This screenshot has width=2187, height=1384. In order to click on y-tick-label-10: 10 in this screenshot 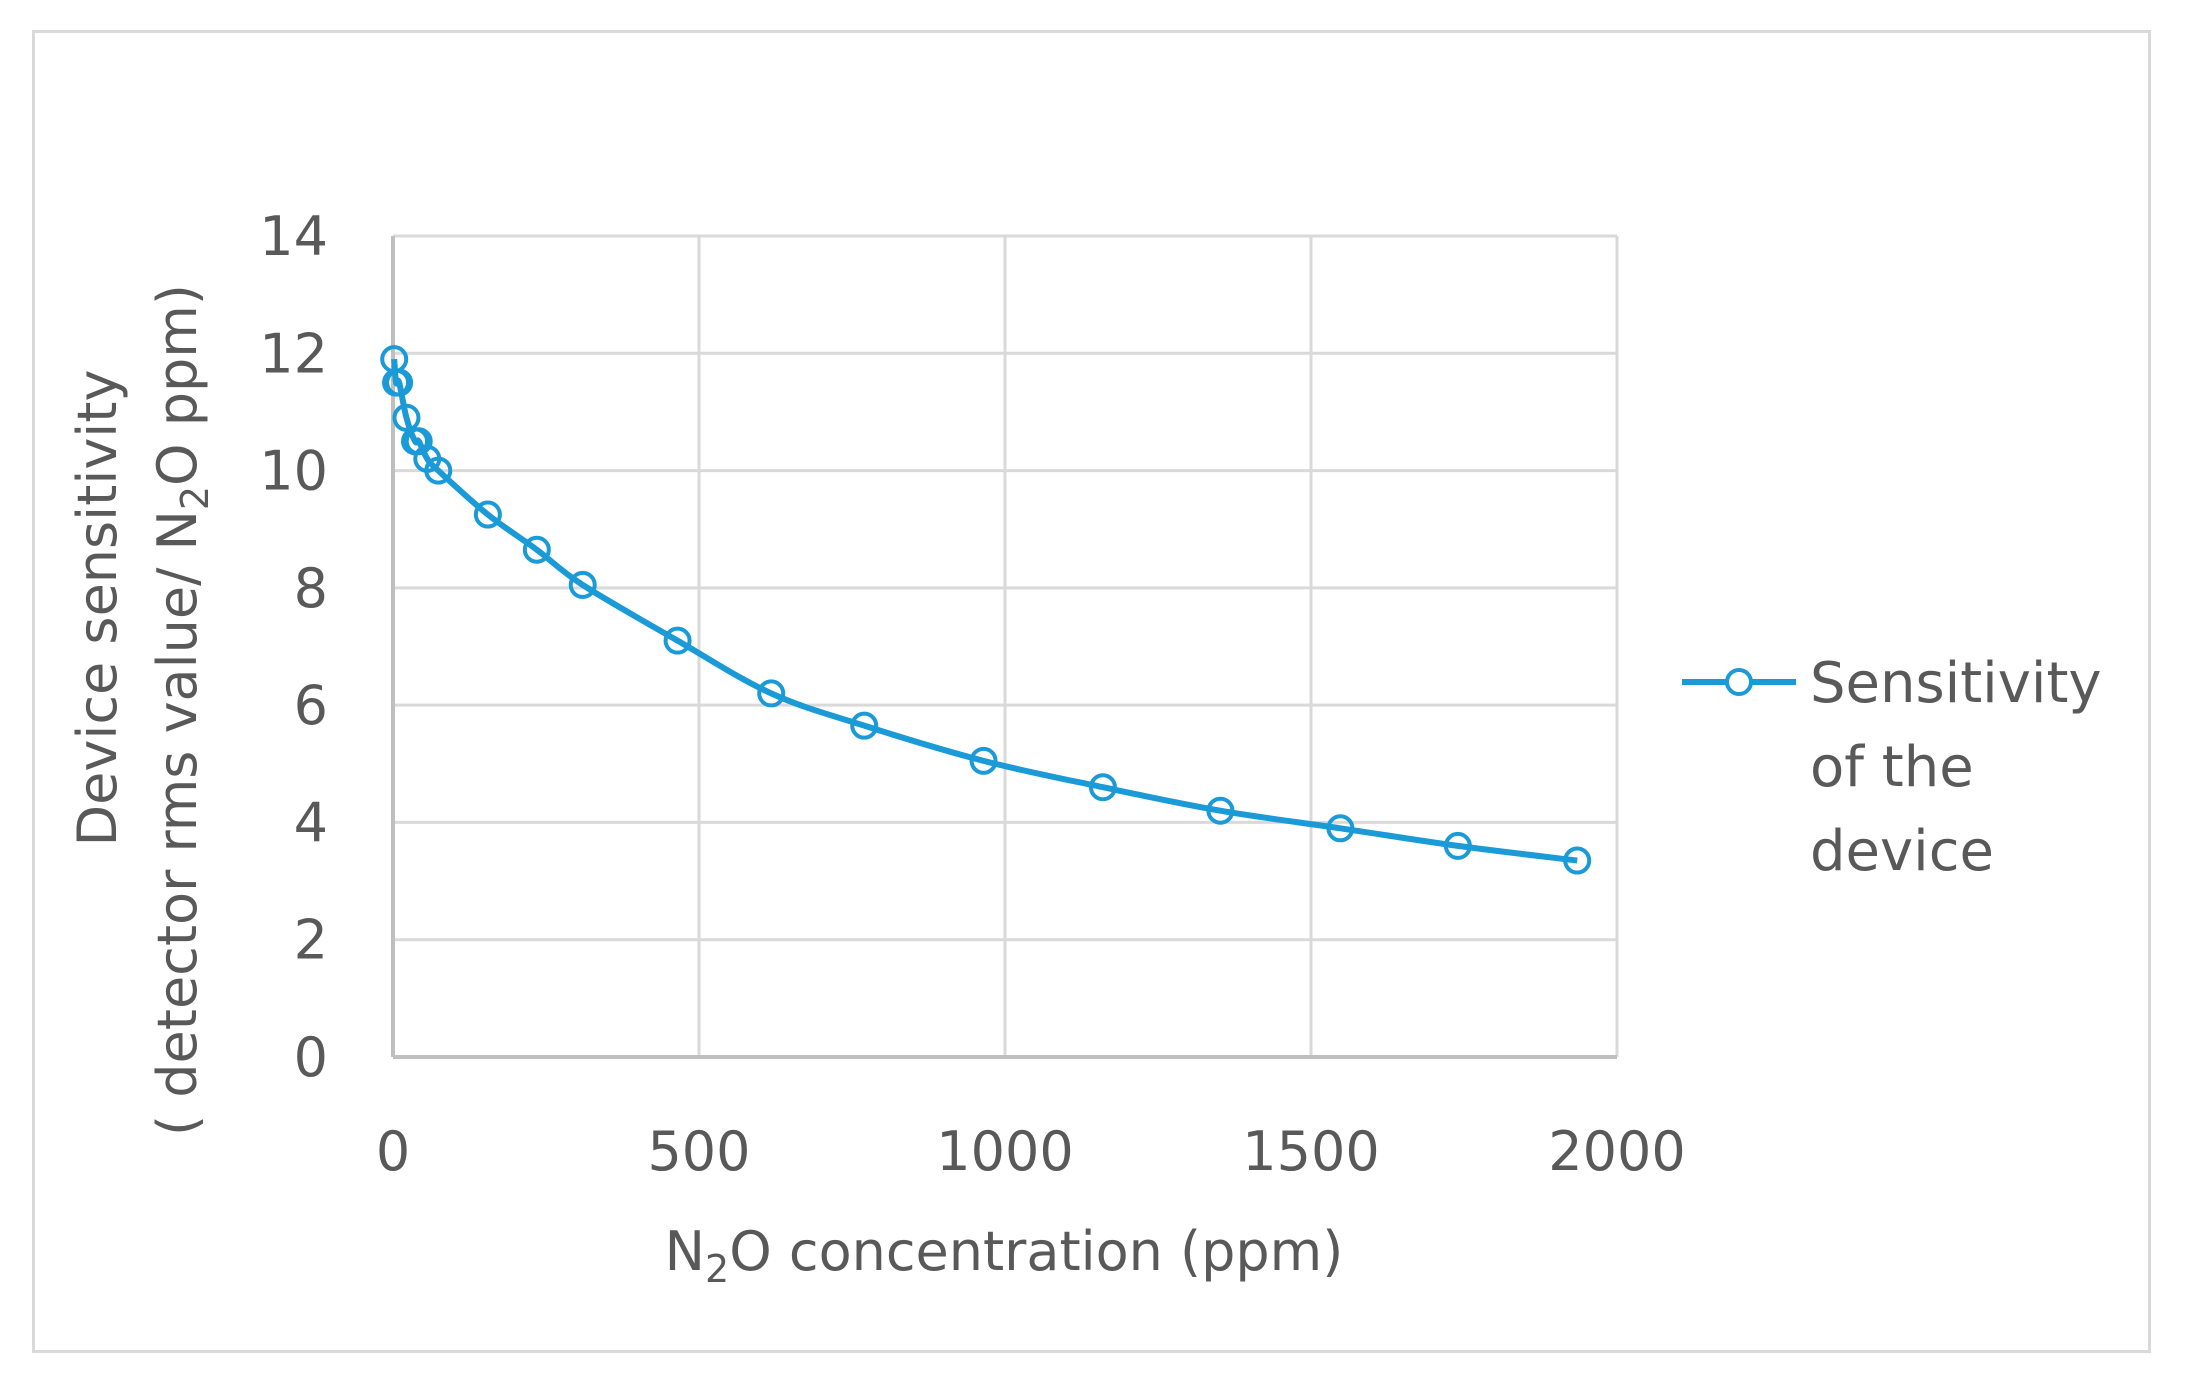, I will do `click(293, 471)`.